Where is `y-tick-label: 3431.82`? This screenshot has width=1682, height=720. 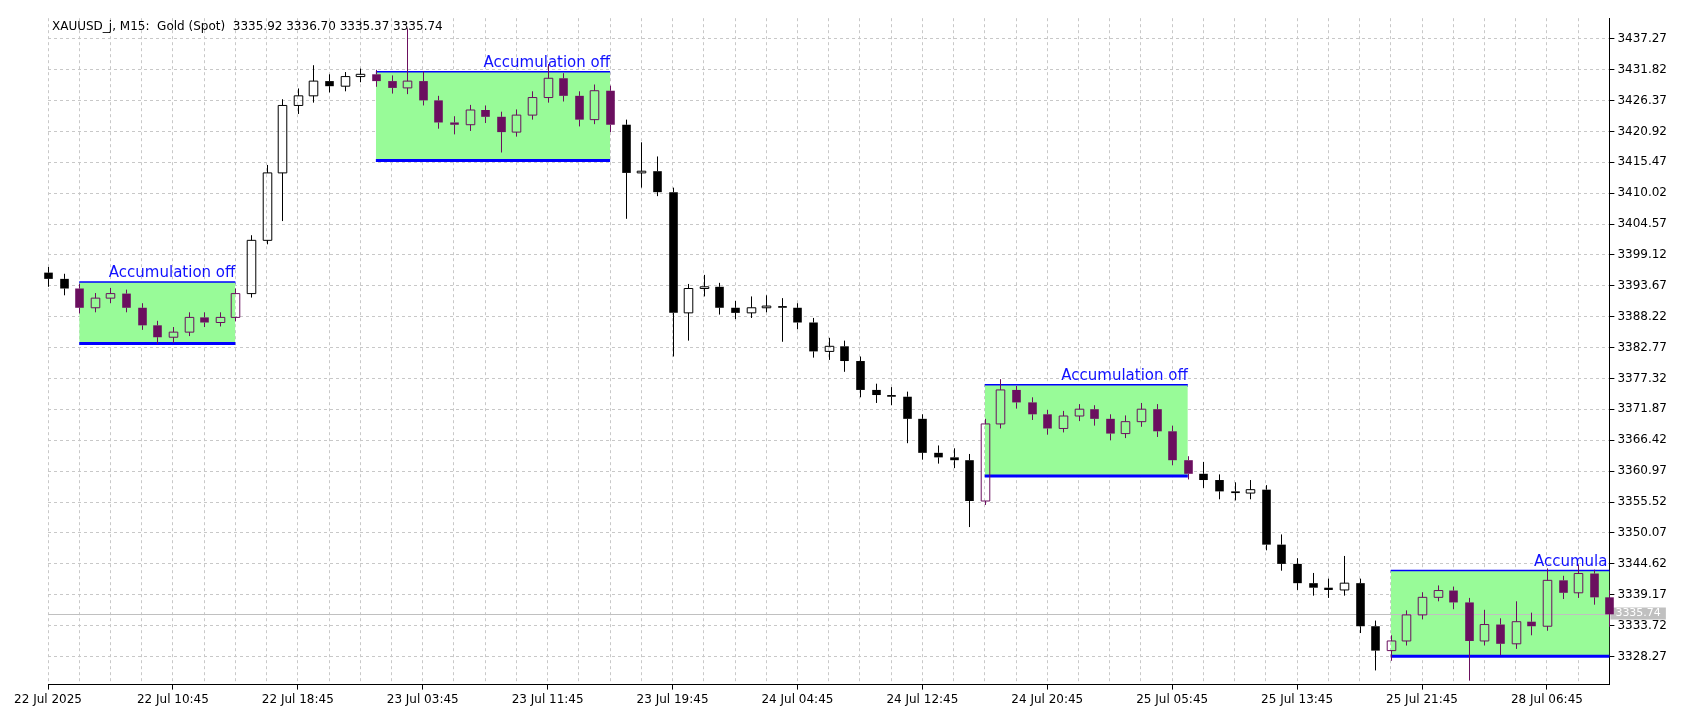 y-tick-label: 3431.82 is located at coordinates (1642, 68).